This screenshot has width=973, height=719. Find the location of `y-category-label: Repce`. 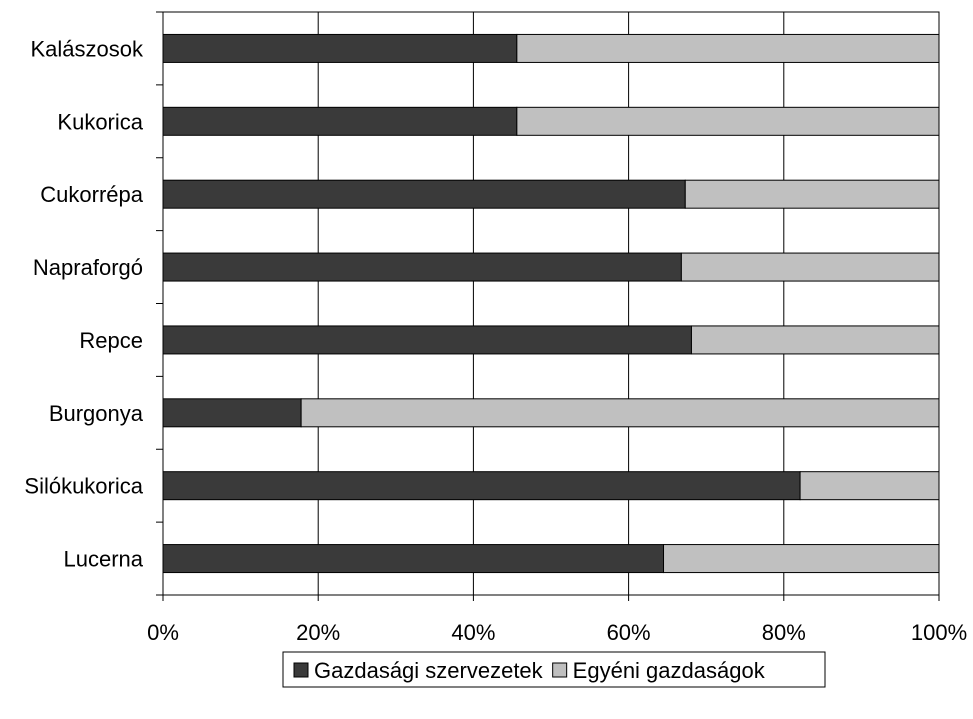

y-category-label: Repce is located at coordinates (111, 340).